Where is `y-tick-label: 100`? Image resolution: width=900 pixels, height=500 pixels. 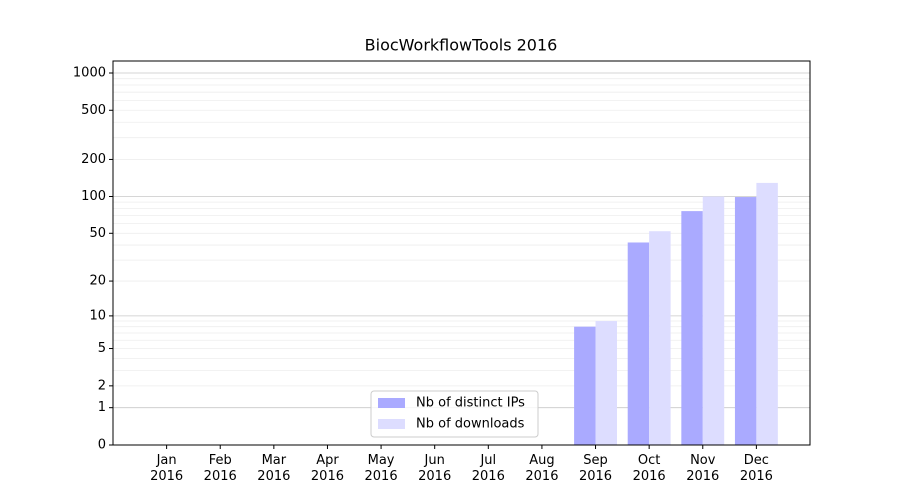
y-tick-label: 100 is located at coordinates (93, 196).